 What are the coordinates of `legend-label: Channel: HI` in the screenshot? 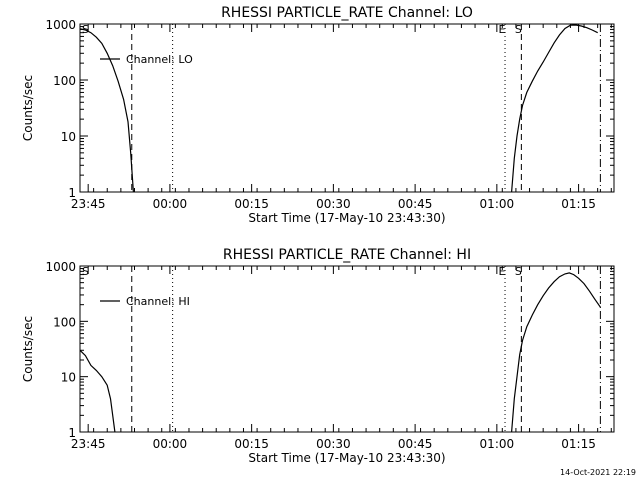 It's located at (158, 301).